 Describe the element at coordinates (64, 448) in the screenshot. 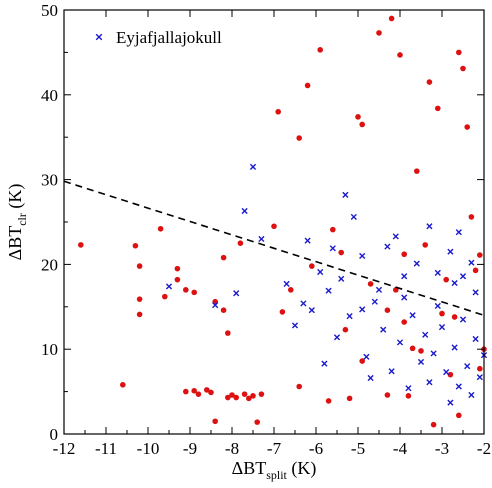

I see `x-tick-label: -12` at that location.